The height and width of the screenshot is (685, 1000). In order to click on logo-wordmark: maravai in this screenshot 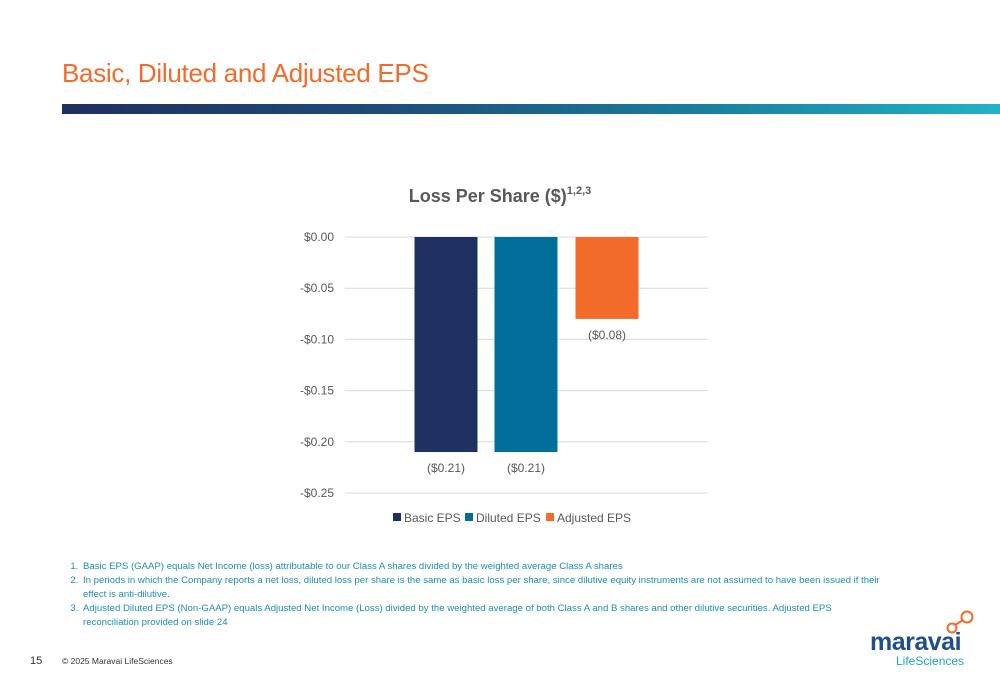, I will do `click(916, 642)`.